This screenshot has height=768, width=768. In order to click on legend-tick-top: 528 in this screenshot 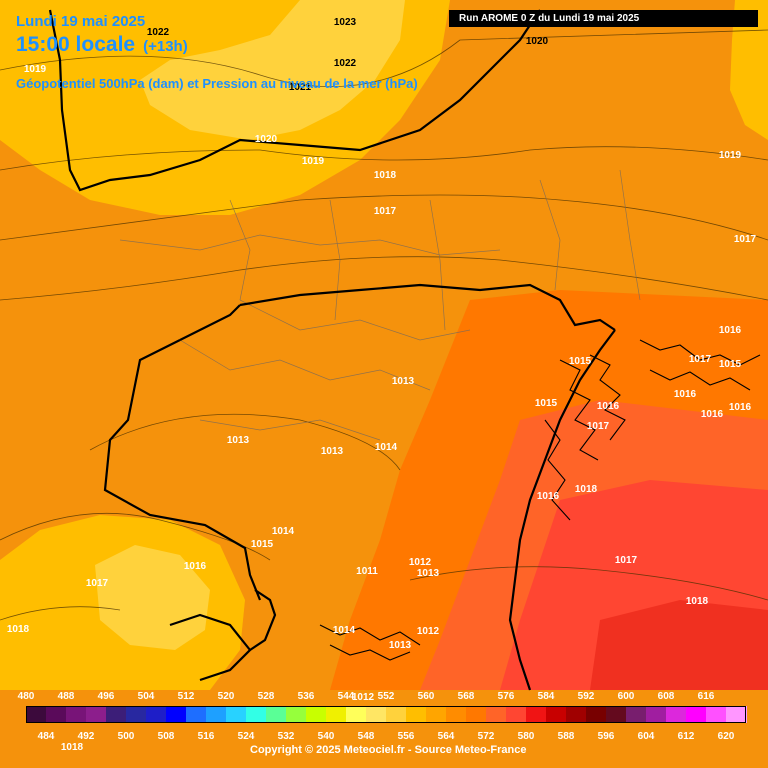, I will do `click(266, 696)`.